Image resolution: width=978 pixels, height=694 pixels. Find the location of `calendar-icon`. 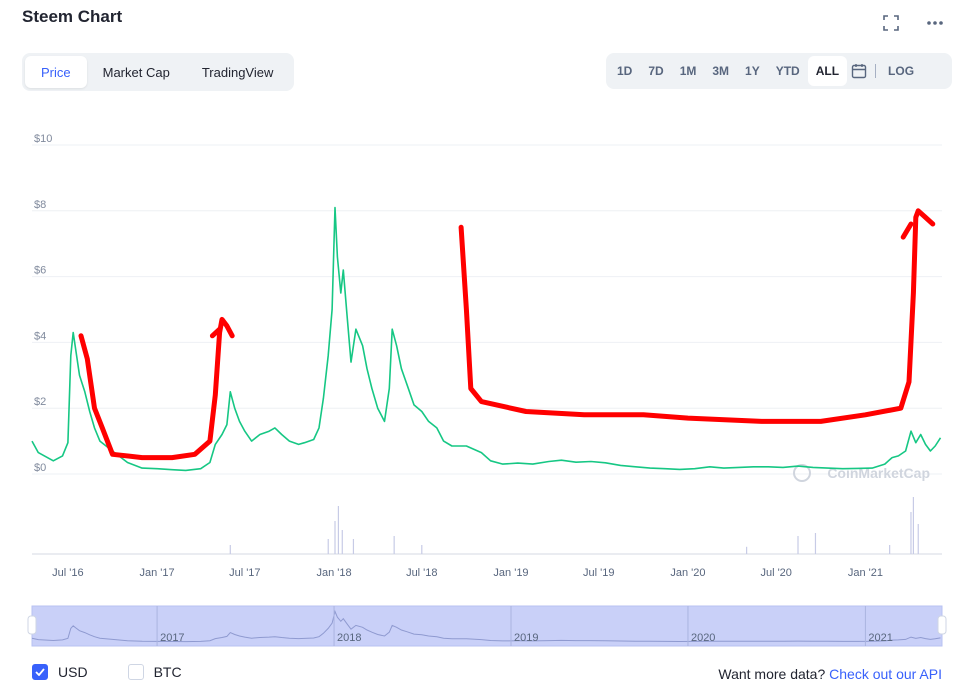

calendar-icon is located at coordinates (859, 71).